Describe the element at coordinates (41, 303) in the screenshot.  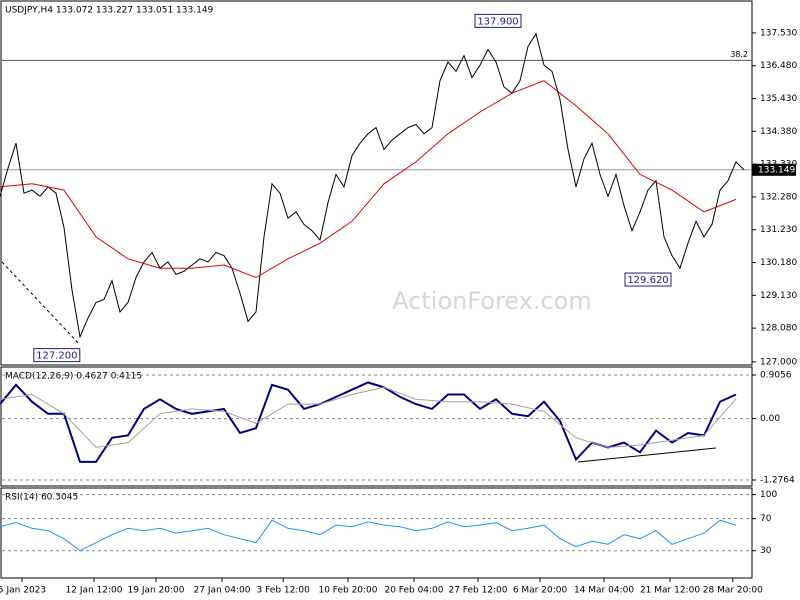
I see `trend-line` at that location.